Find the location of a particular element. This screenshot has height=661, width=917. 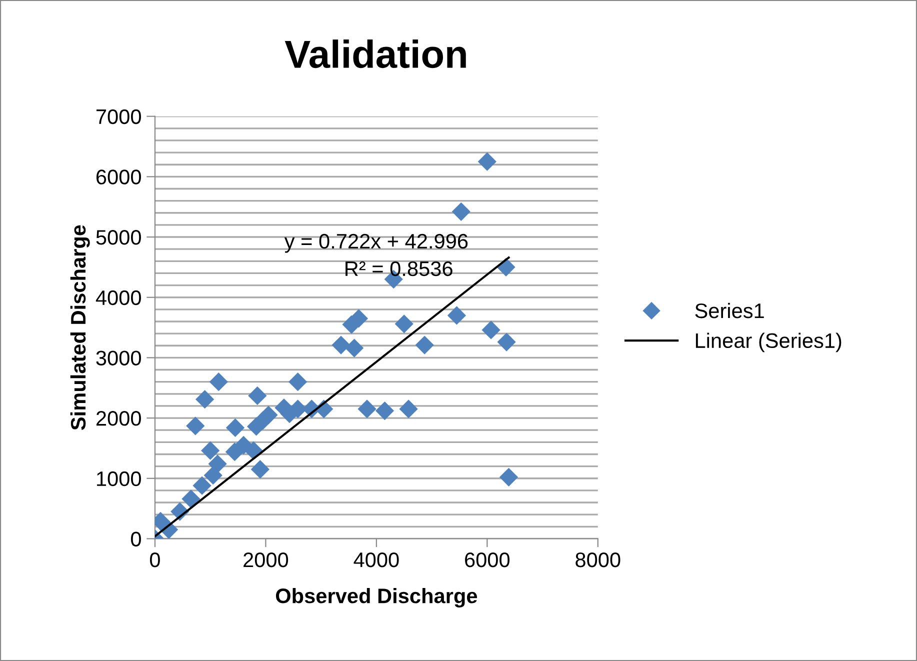

chart-title: Validation is located at coordinates (375, 54).